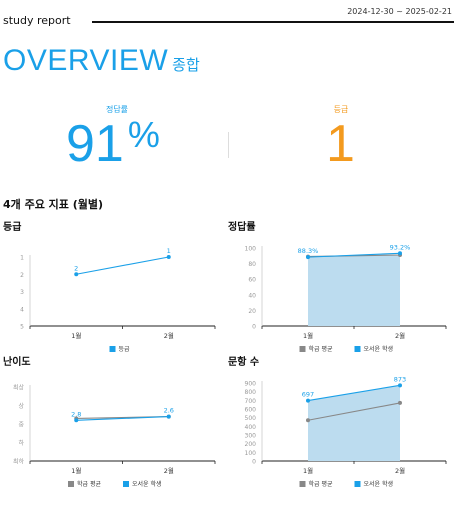 This screenshot has height=519, width=460. Describe the element at coordinates (228, 145) in the screenshot. I see `stats-divider` at that location.